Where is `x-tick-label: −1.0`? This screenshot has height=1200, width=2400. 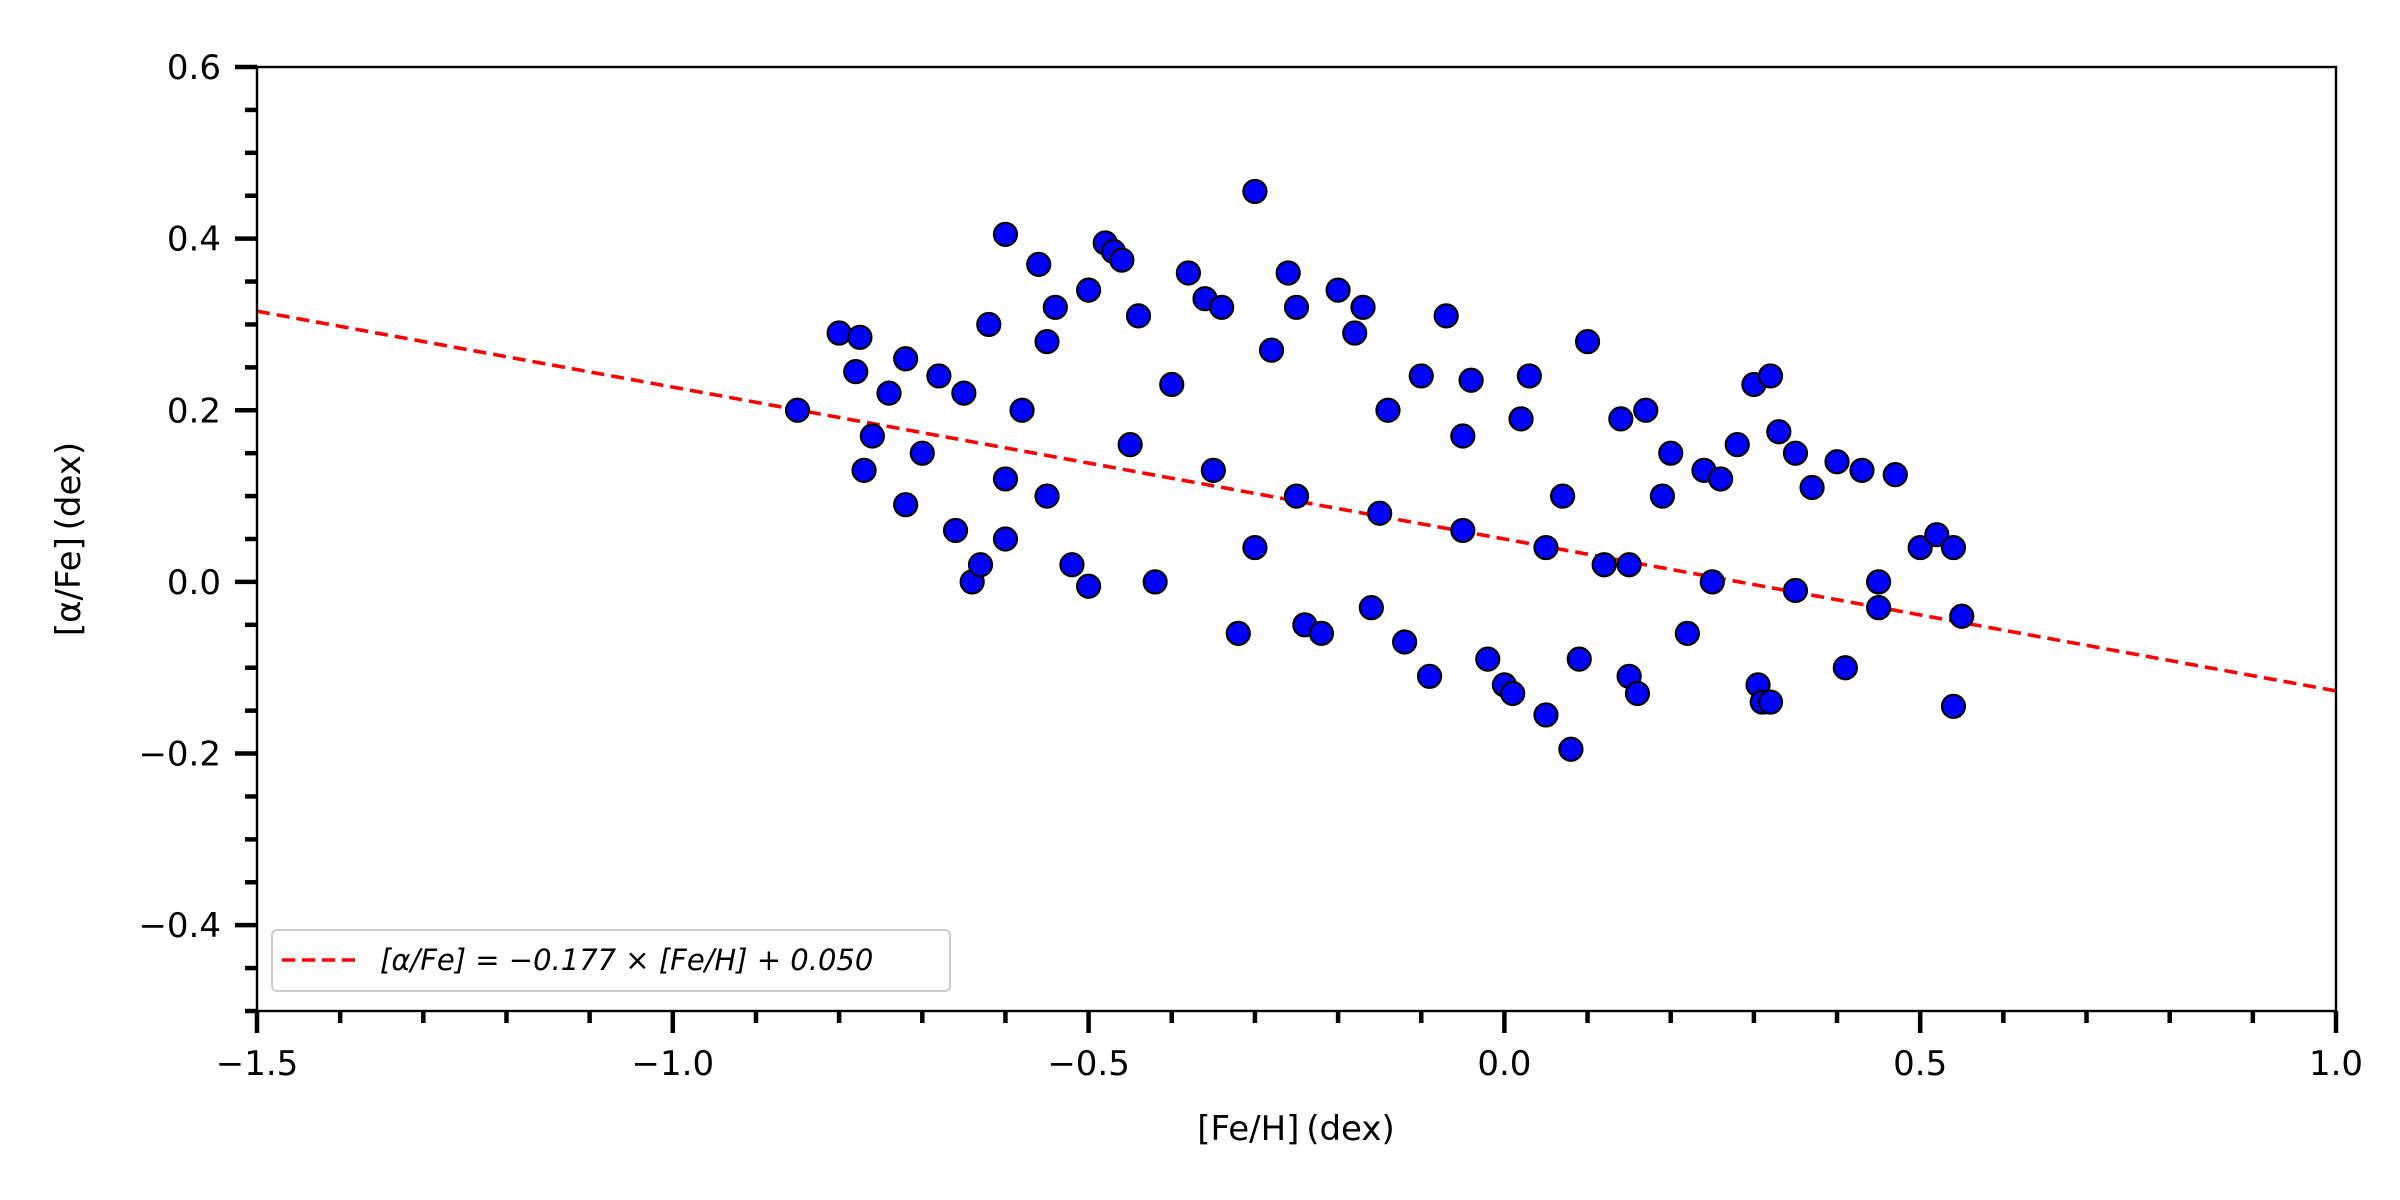 x-tick-label: −1.0 is located at coordinates (673, 1064).